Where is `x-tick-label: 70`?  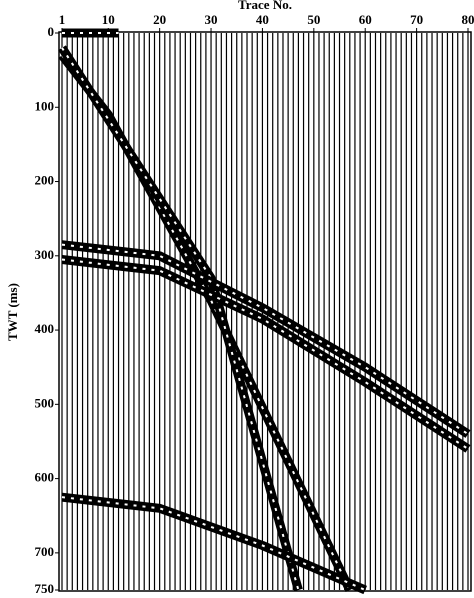 x-tick-label: 70 is located at coordinates (416, 19).